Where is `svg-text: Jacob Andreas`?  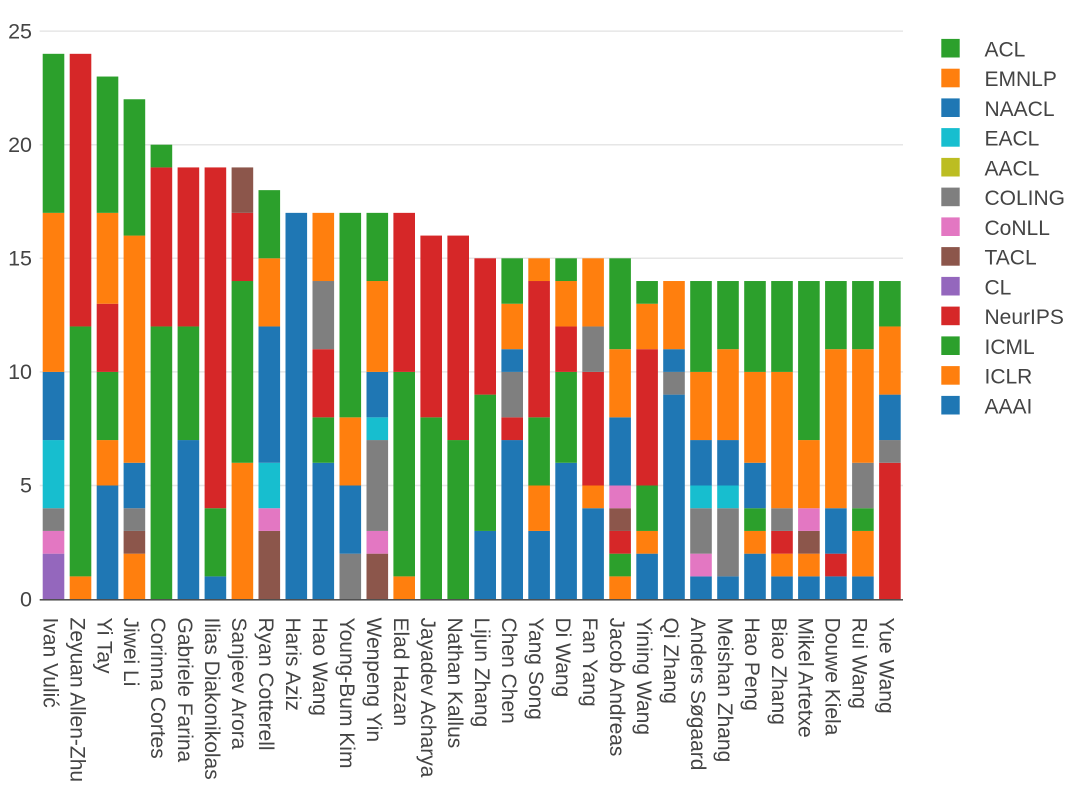
svg-text: Jacob Andreas is located at coordinates (616, 687).